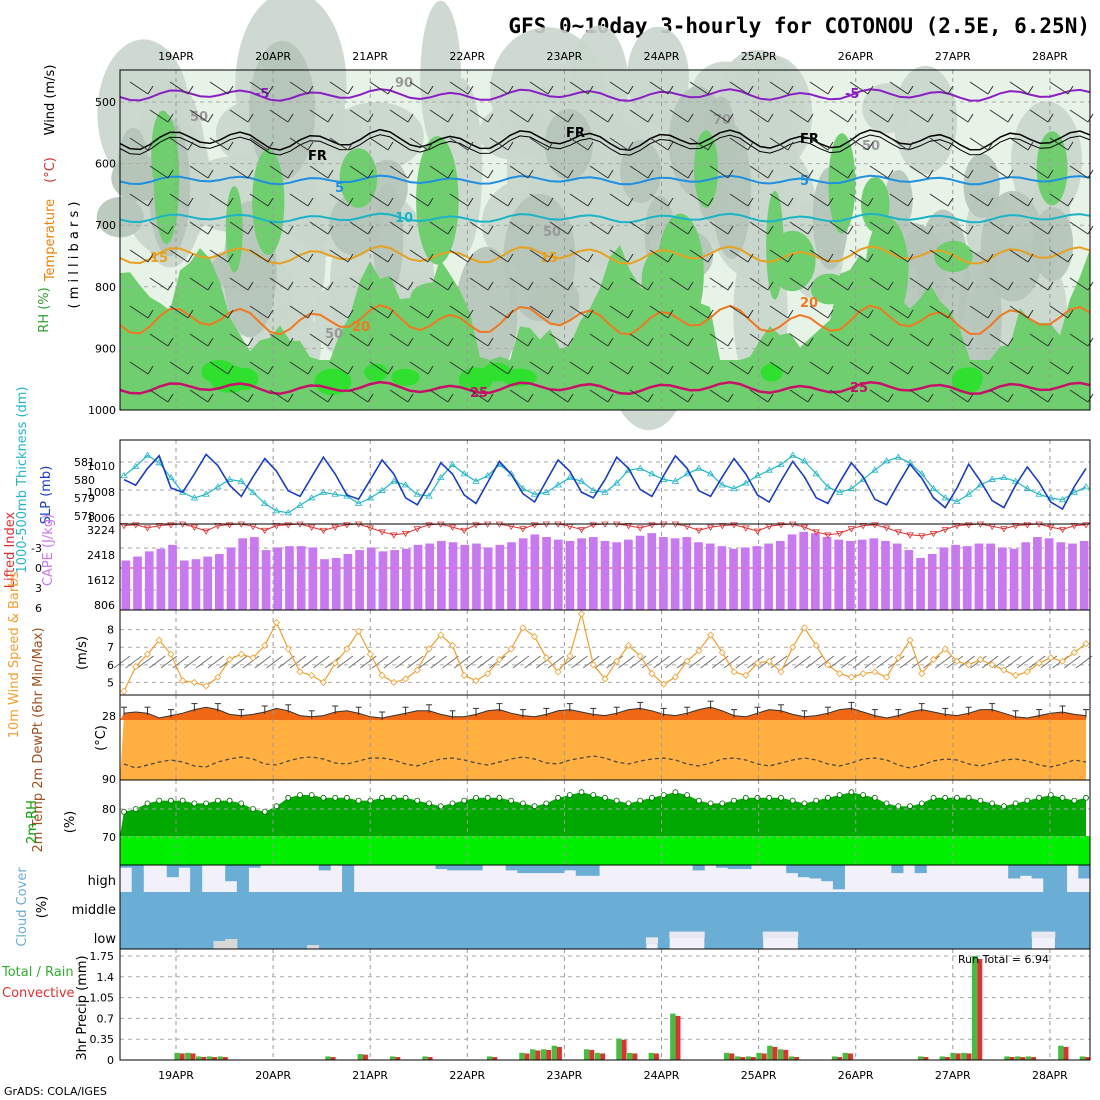  What do you see at coordinates (945, 530) in the screenshot?
I see `lifted-index-point` at bounding box center [945, 530].